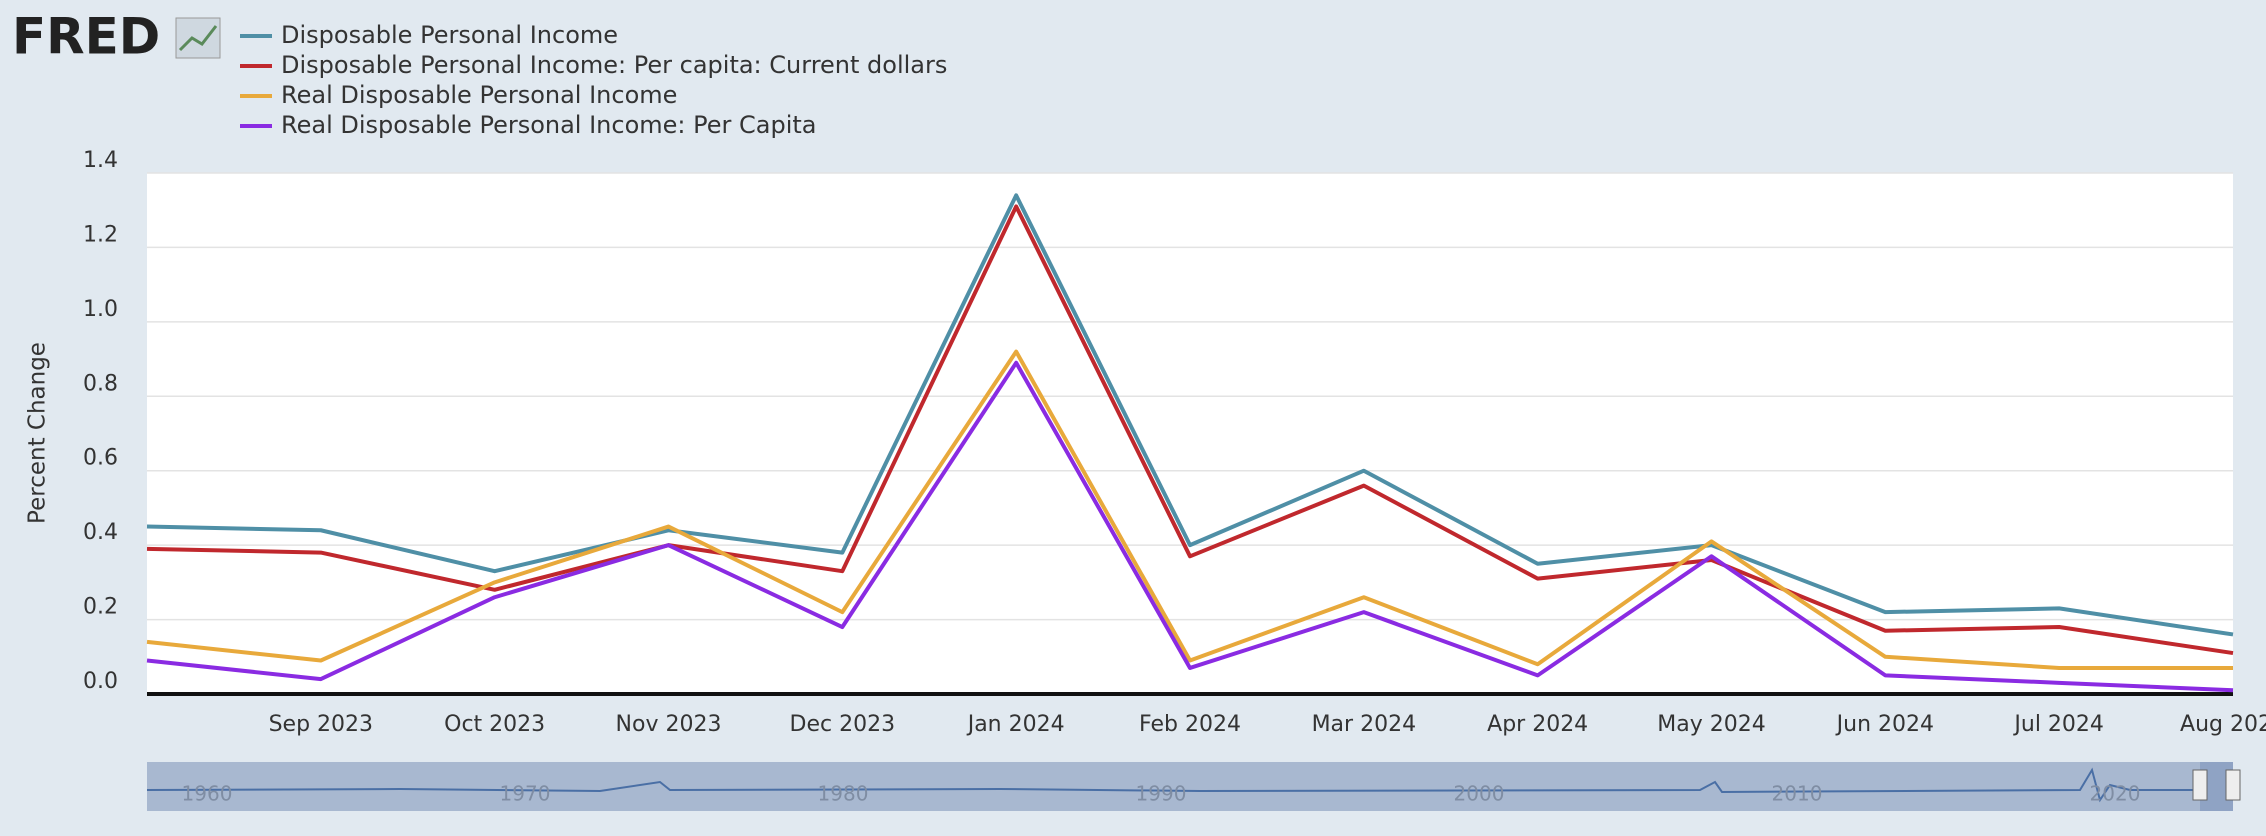 Image resolution: width=2266 pixels, height=836 pixels. What do you see at coordinates (843, 794) in the screenshot?
I see `navigator-label: 1980` at bounding box center [843, 794].